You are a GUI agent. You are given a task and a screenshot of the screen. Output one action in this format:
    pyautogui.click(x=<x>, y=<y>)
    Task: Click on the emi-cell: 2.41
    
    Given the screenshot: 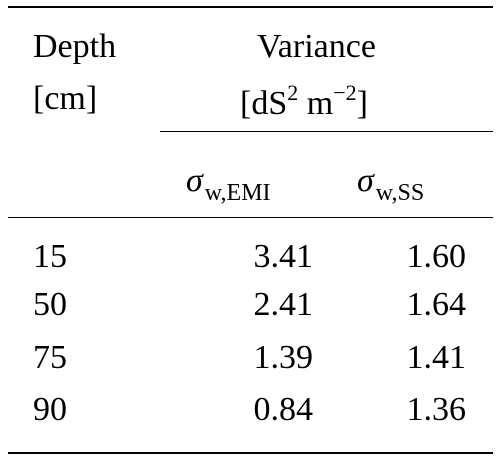 What is the action you would take?
    pyautogui.click(x=283, y=304)
    